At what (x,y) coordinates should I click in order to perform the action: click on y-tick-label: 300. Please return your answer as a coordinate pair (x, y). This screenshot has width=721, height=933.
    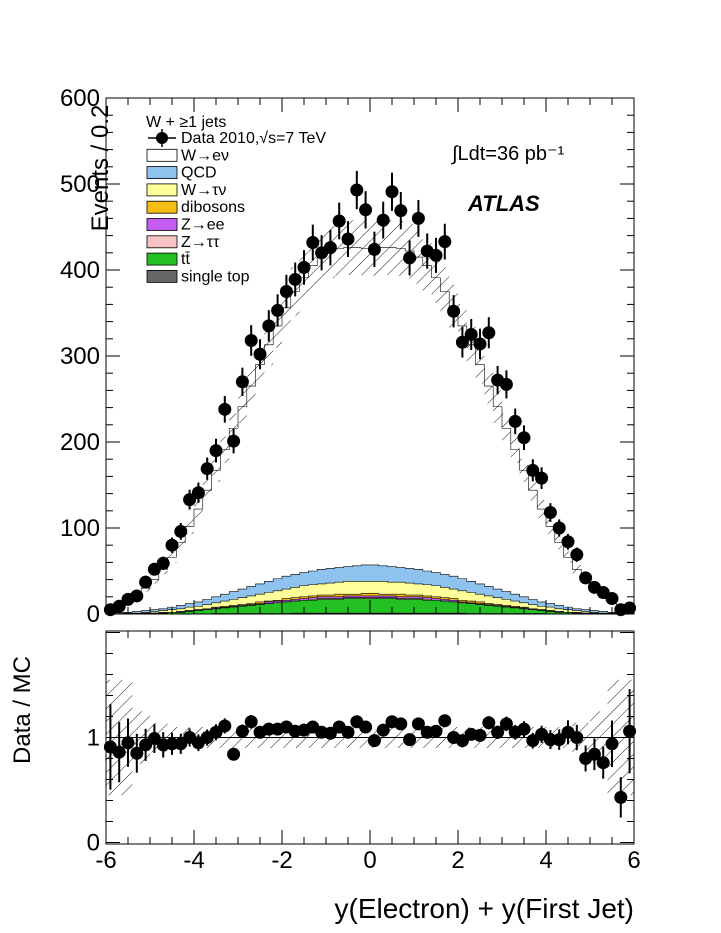
    Looking at the image, I should click on (80, 356).